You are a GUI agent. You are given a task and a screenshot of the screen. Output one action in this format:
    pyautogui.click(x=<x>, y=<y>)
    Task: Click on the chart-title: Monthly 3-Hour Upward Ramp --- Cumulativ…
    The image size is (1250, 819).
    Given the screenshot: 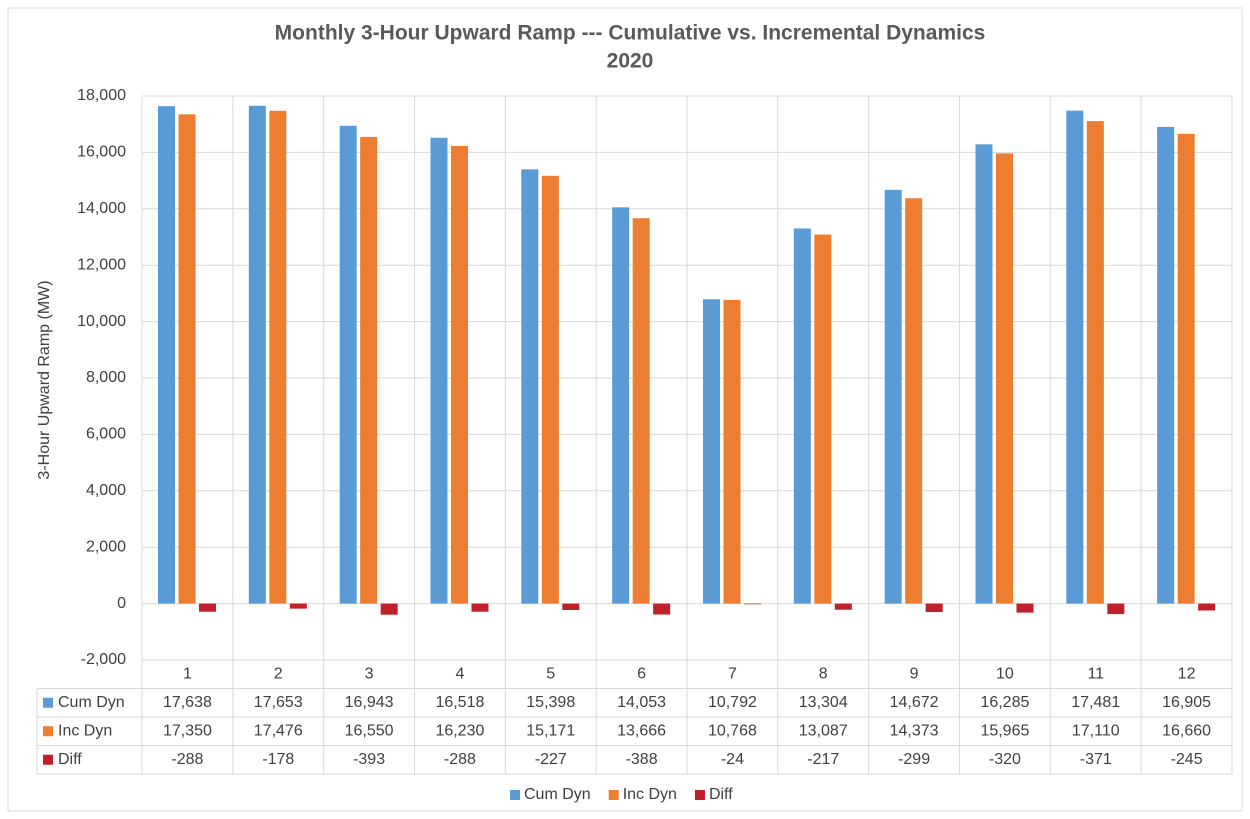 What is the action you would take?
    pyautogui.click(x=630, y=33)
    